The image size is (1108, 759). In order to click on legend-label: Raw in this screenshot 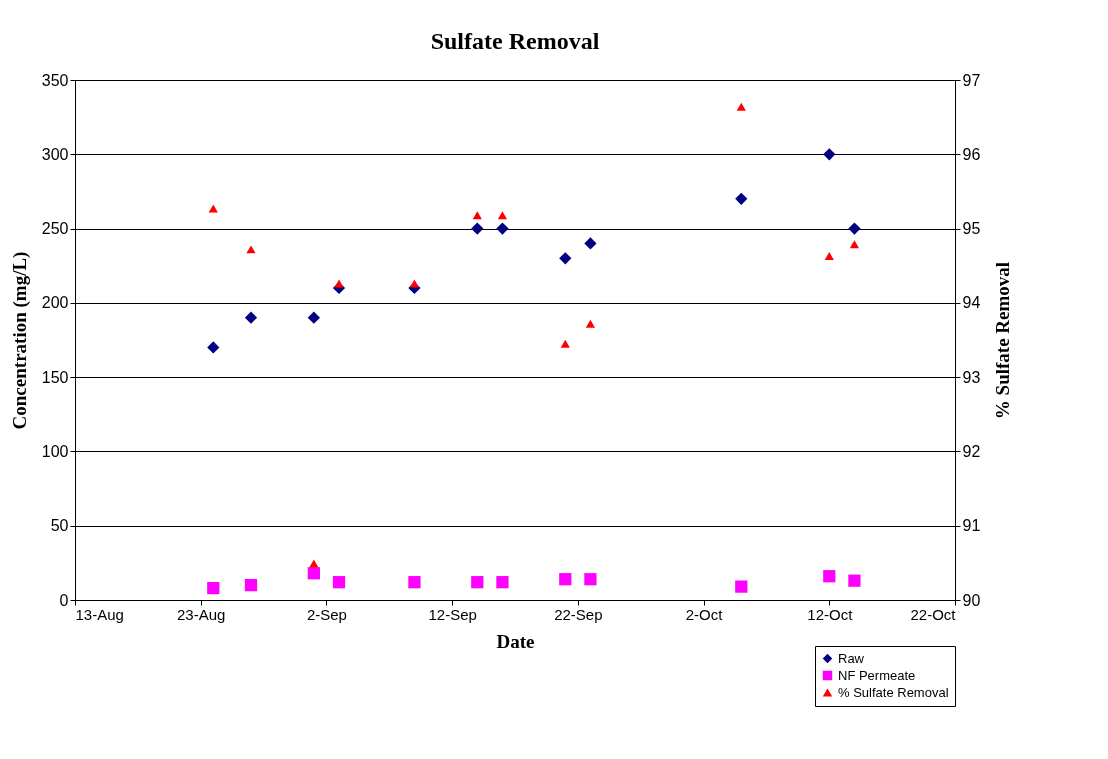, I will do `click(851, 658)`.